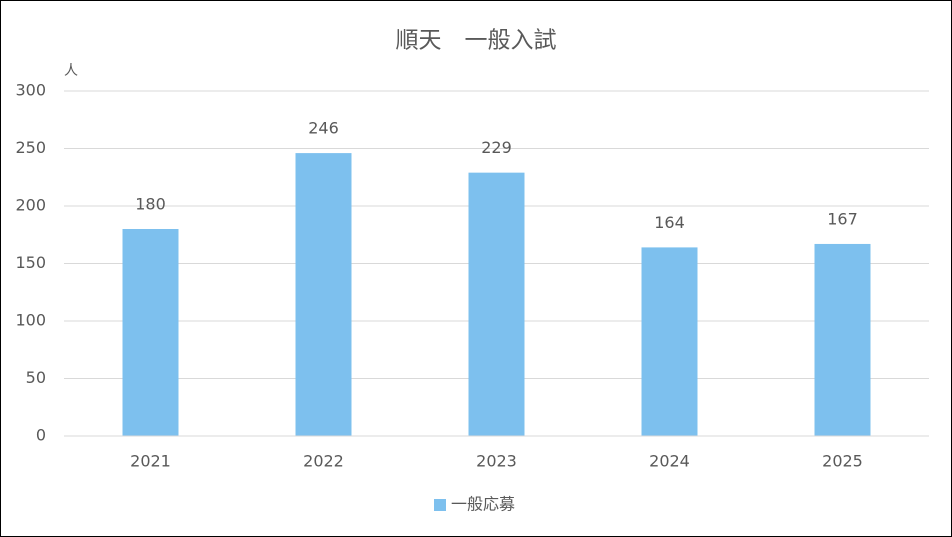 The height and width of the screenshot is (537, 952). Describe the element at coordinates (30, 90) in the screenshot. I see `y-tick-label: 300` at that location.